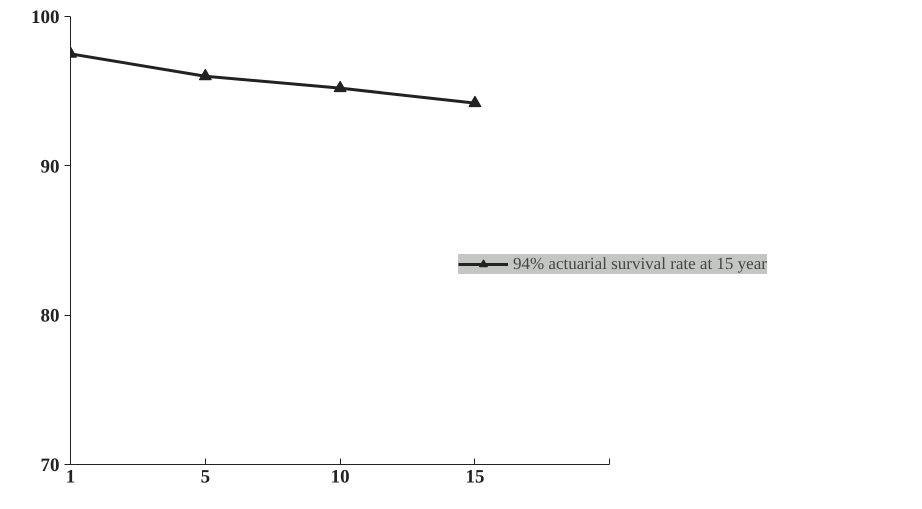 The image size is (922, 509). I want to click on y-tick-label: 90, so click(50, 167).